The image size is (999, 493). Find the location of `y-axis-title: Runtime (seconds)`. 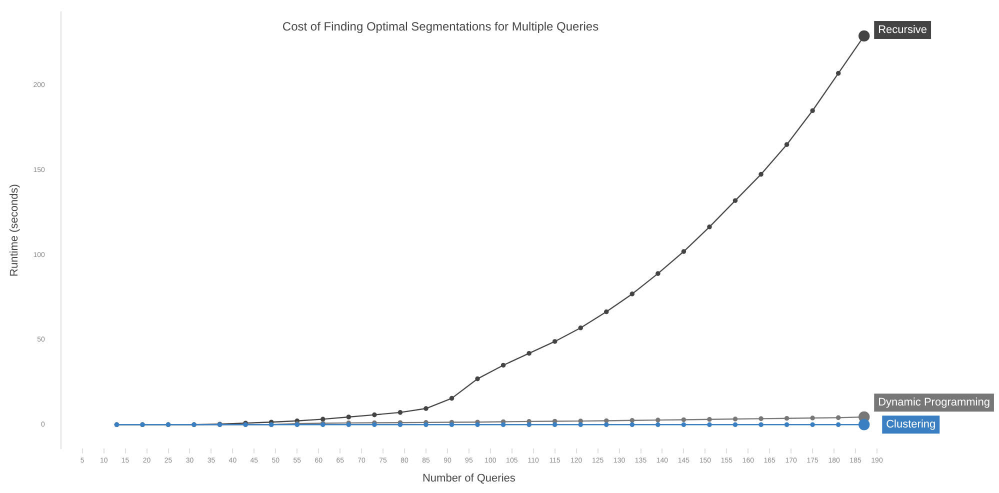

y-axis-title: Runtime (seconds) is located at coordinates (14, 230).